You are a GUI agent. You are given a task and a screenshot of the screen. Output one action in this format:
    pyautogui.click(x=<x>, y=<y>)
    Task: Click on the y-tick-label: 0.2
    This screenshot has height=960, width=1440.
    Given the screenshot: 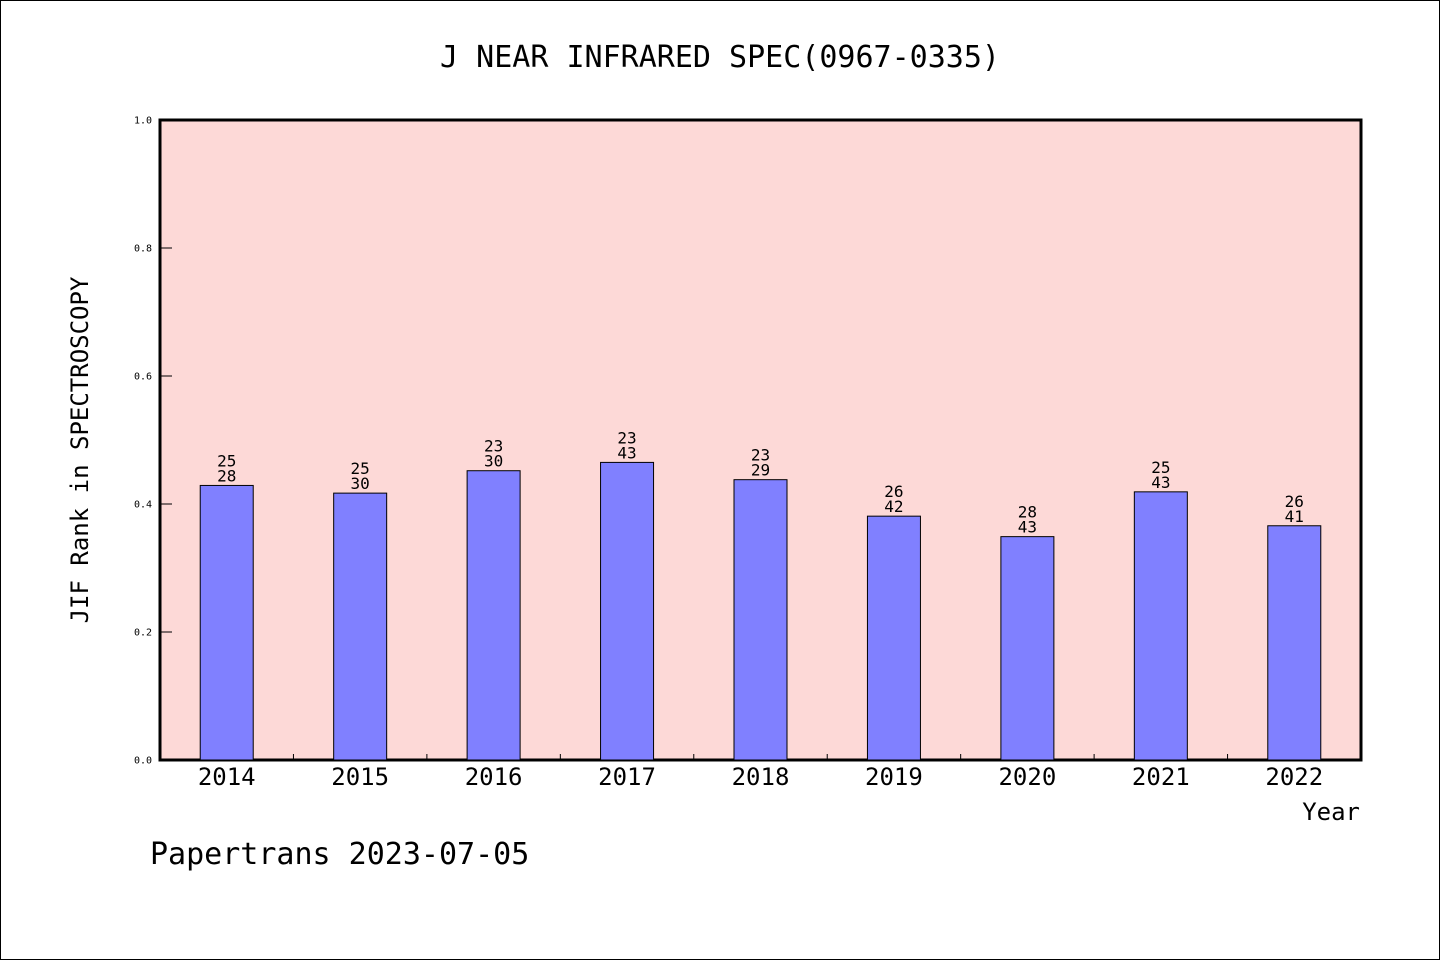 What is the action you would take?
    pyautogui.click(x=143, y=633)
    